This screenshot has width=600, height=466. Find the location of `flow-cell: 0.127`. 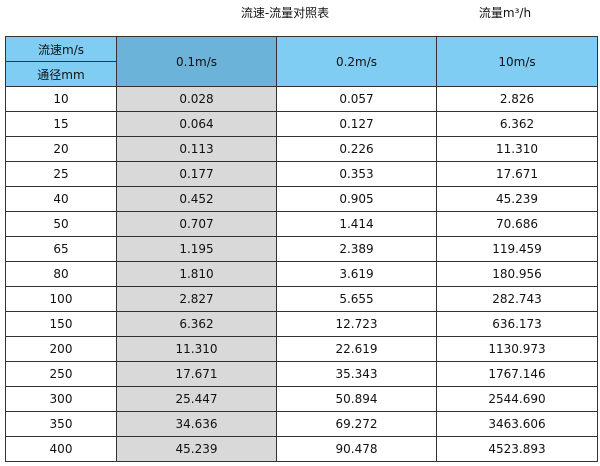

flow-cell: 0.127 is located at coordinates (356, 124).